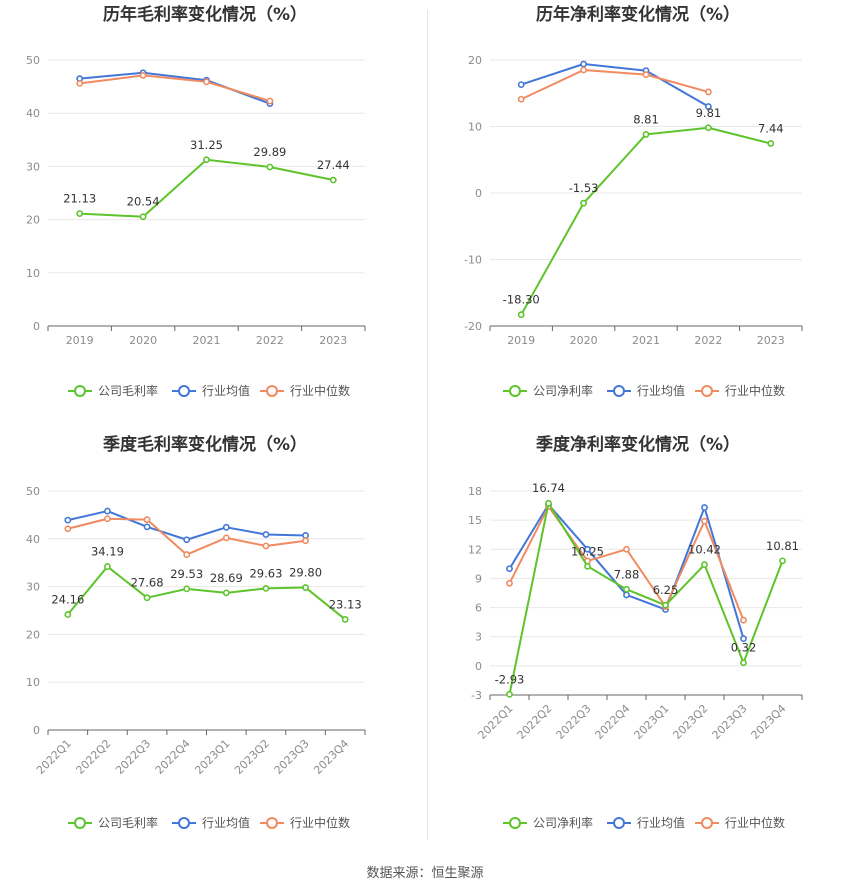 The height and width of the screenshot is (891, 850). Describe the element at coordinates (33, 113) in the screenshot. I see `y-tick-label: 40` at that location.